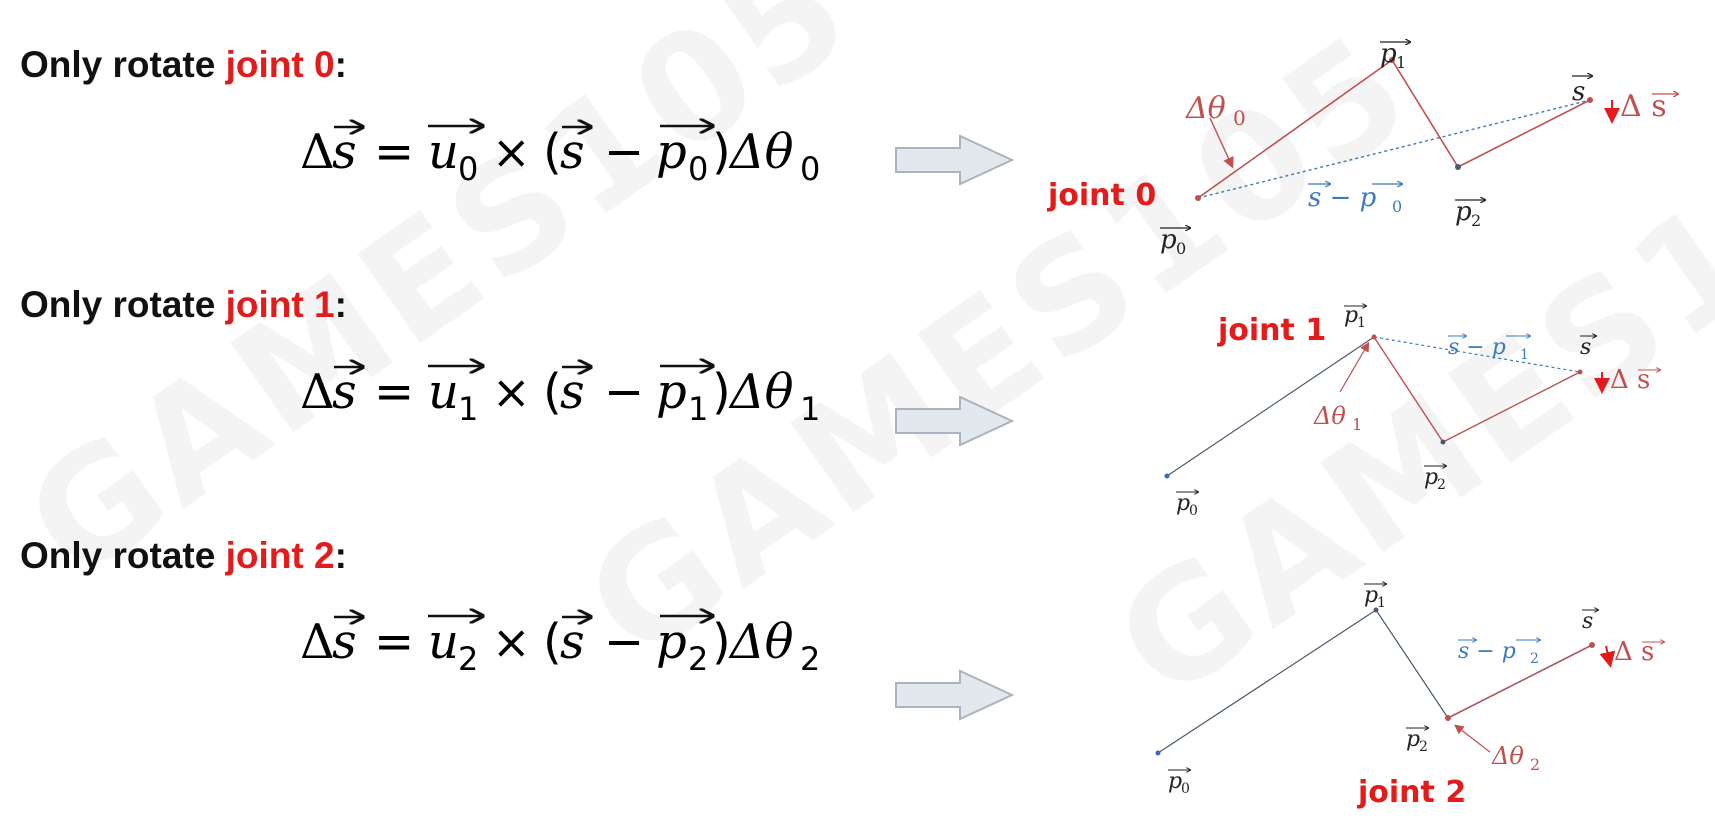 Image resolution: width=1715 pixels, height=818 pixels. I want to click on chain-diagram-0: joint 0 Δθ 0 p 1 s Δ s p 2 p 0 s − p 0, so click(1362, 148).